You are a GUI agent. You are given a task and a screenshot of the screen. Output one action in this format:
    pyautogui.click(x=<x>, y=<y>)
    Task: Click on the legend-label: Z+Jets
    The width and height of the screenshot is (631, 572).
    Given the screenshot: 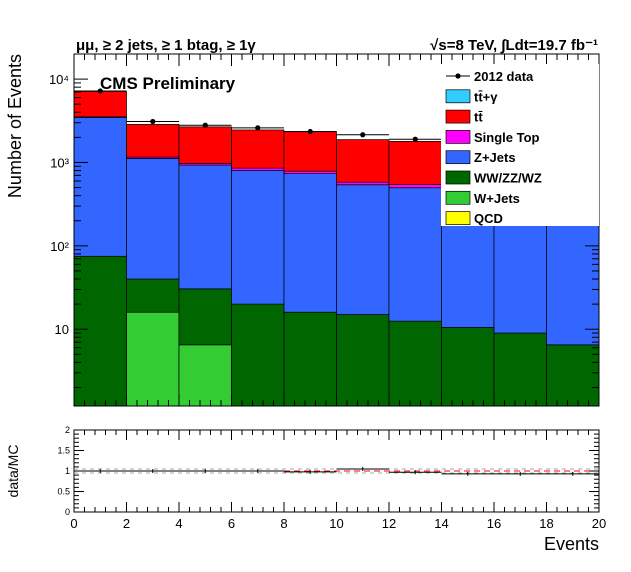 What is the action you would take?
    pyautogui.click(x=495, y=157)
    